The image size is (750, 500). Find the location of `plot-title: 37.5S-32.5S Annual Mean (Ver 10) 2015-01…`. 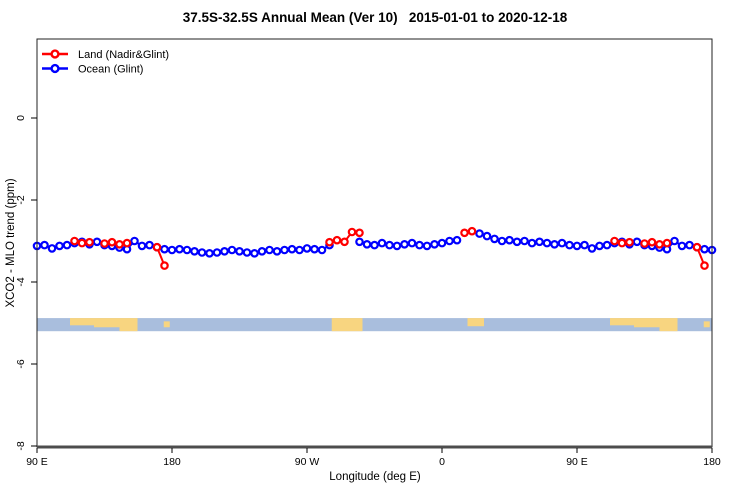

plot-title: 37.5S-32.5S Annual Mean (Ver 10) 2015-01… is located at coordinates (375, 17).